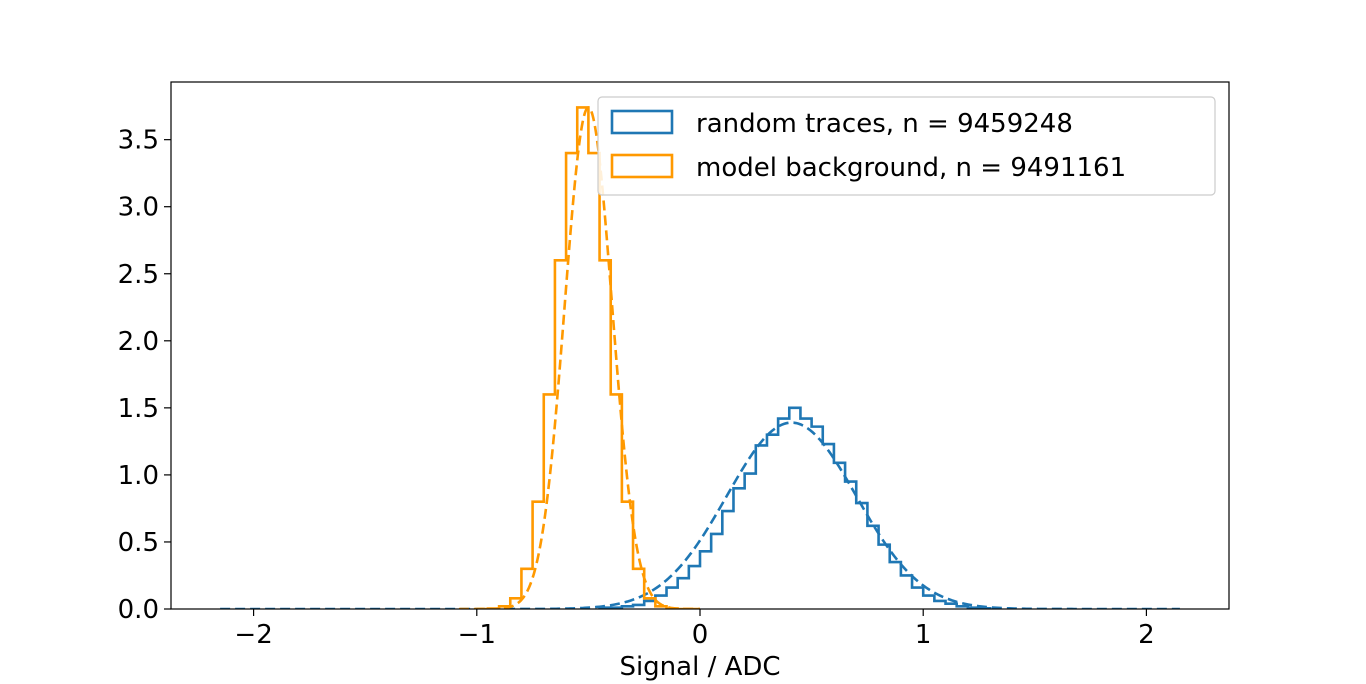  I want to click on y-tick-label: 3.5, so click(138, 141).